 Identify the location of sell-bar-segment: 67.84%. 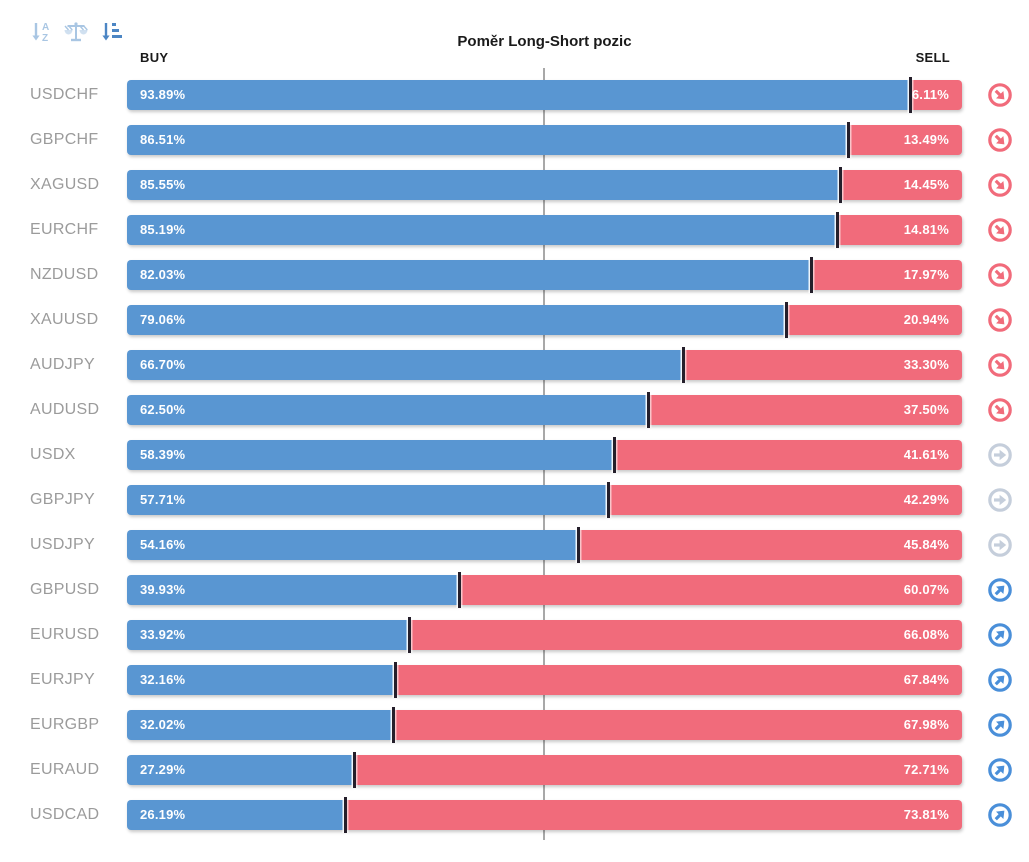
(678, 679).